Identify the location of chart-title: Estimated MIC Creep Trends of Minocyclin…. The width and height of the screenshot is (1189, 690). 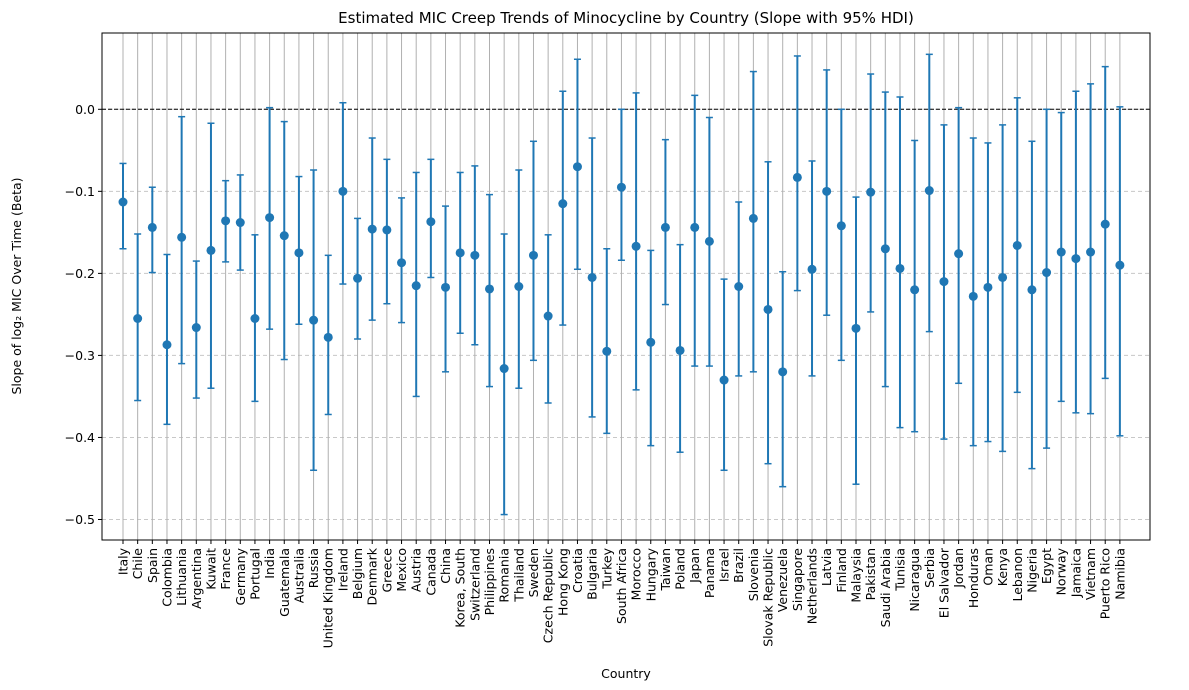
(626, 18).